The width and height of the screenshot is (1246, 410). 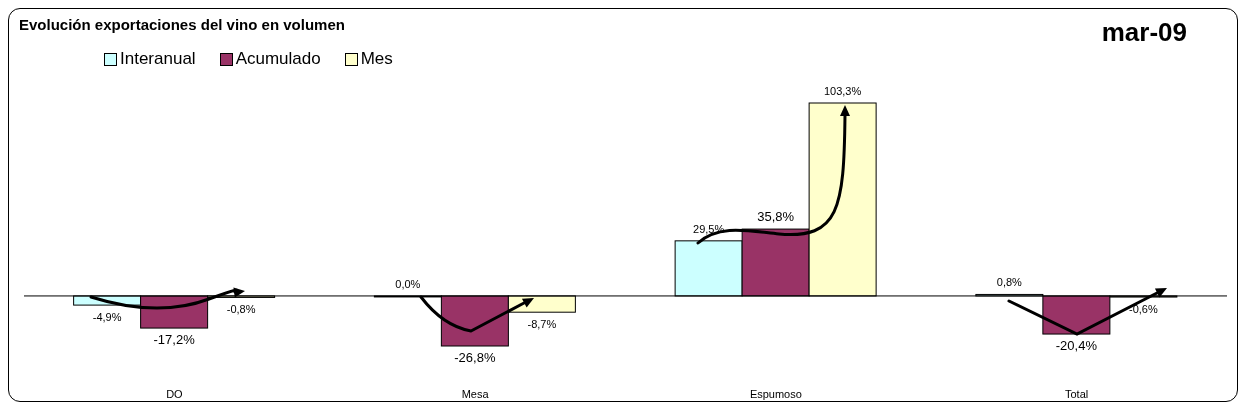 What do you see at coordinates (157, 59) in the screenshot?
I see `legend-label: Interanual` at bounding box center [157, 59].